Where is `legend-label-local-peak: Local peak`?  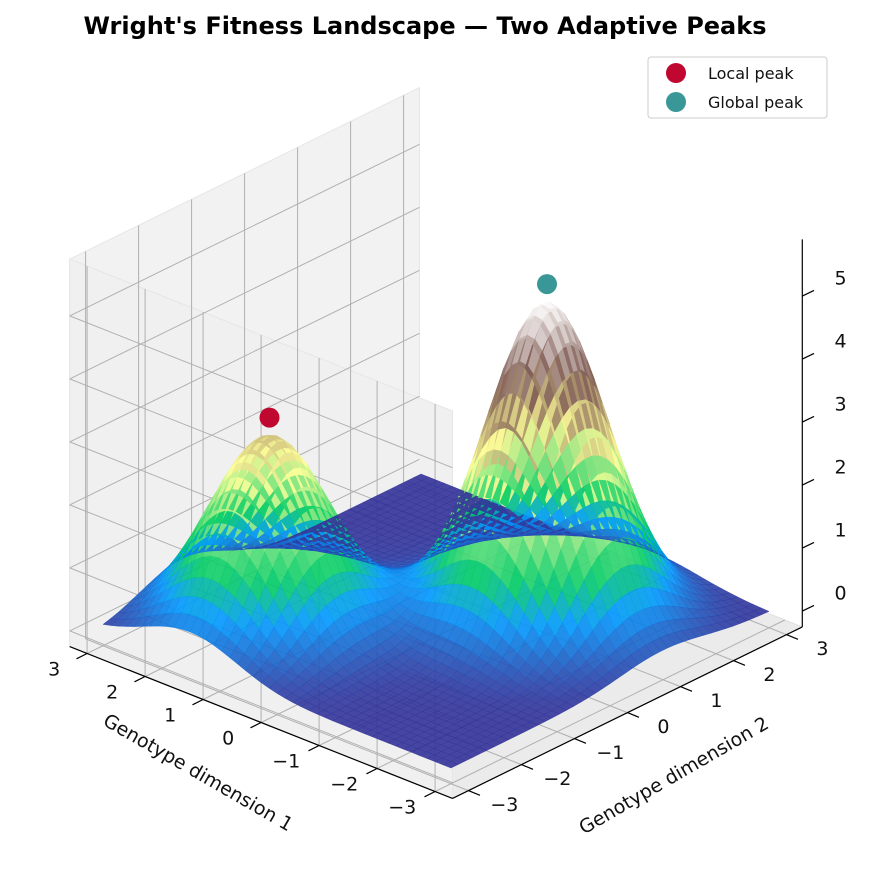
legend-label-local-peak: Local peak is located at coordinates (751, 73).